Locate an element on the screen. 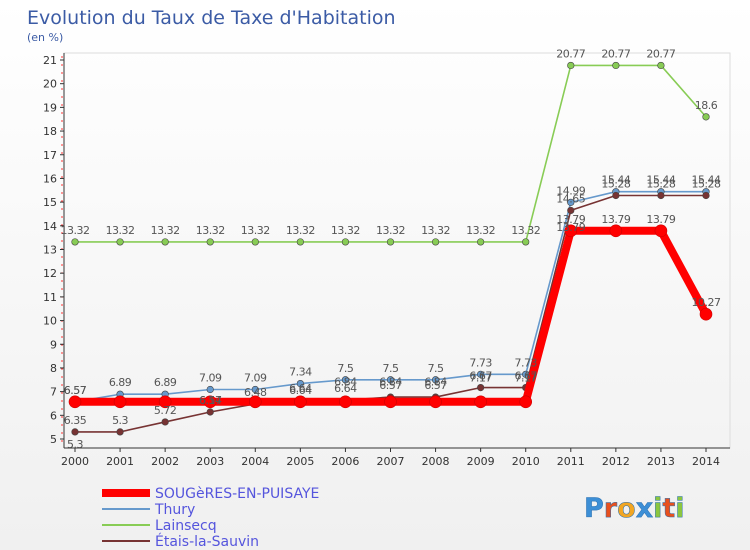 This screenshot has width=750, height=550. series-1-data-label: 6.57 is located at coordinates (75, 390).